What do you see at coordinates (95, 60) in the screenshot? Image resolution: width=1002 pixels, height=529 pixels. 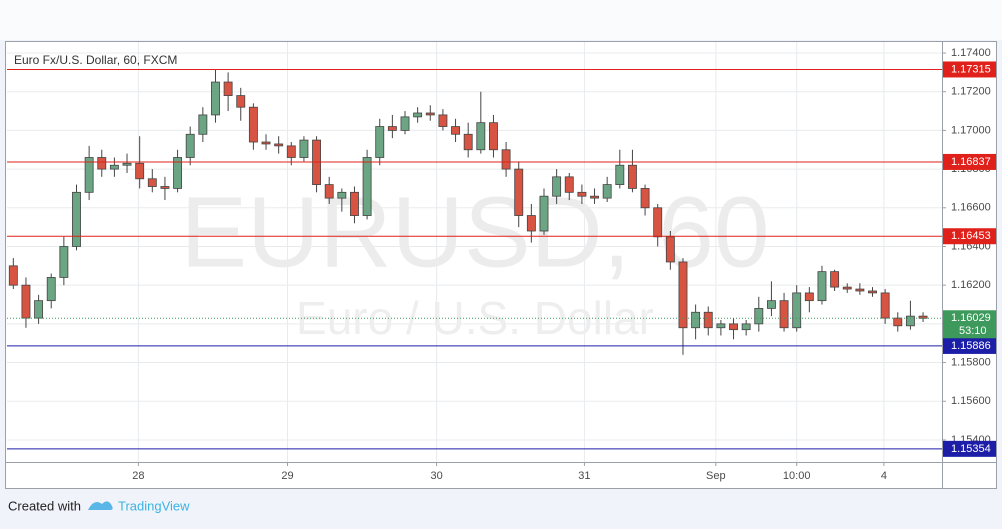 I see `chart-title: Euro Fx/U.S. Dollar, 60, FXCM` at bounding box center [95, 60].